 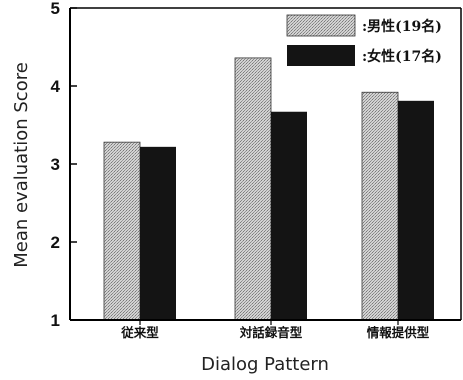 I want to click on legend-swatch-female, so click(x=321, y=55).